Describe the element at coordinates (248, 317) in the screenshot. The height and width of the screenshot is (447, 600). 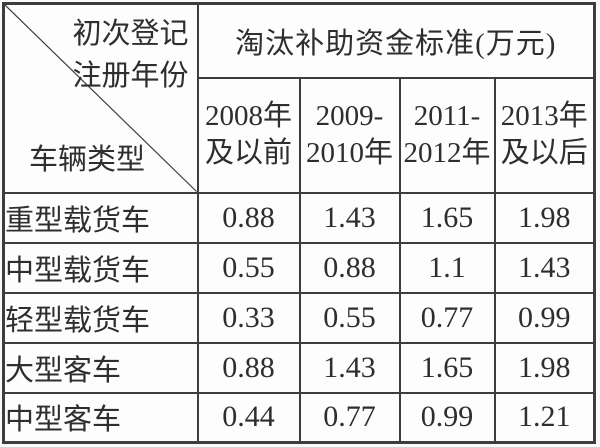
I see `subsidy-value: 0.33` at that location.